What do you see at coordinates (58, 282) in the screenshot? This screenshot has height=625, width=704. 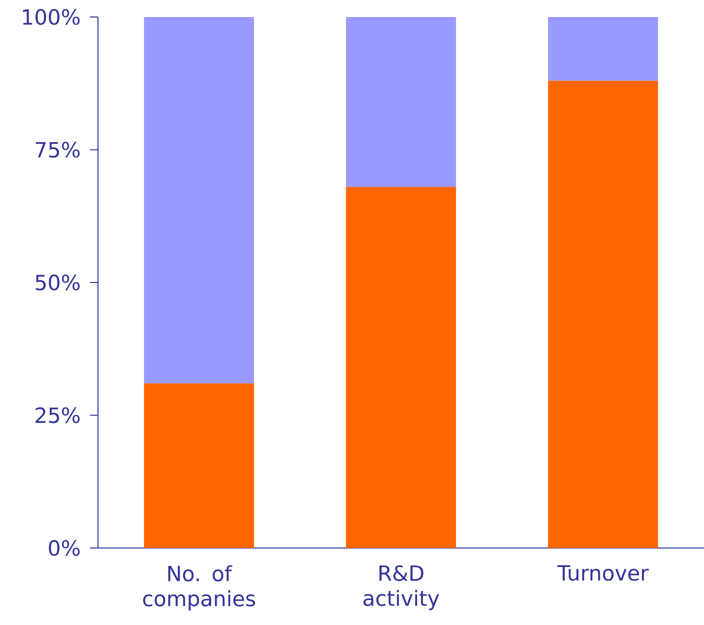 I see `y-tick-label: 50%` at bounding box center [58, 282].